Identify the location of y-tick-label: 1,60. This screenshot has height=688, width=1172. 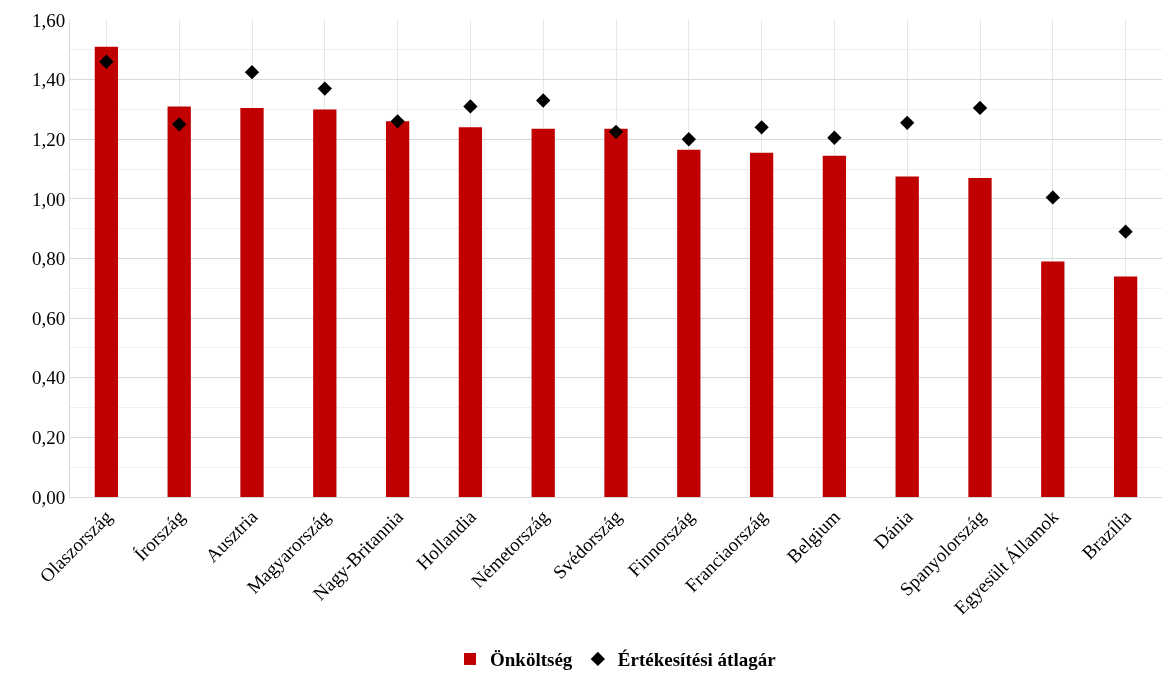
(48, 20).